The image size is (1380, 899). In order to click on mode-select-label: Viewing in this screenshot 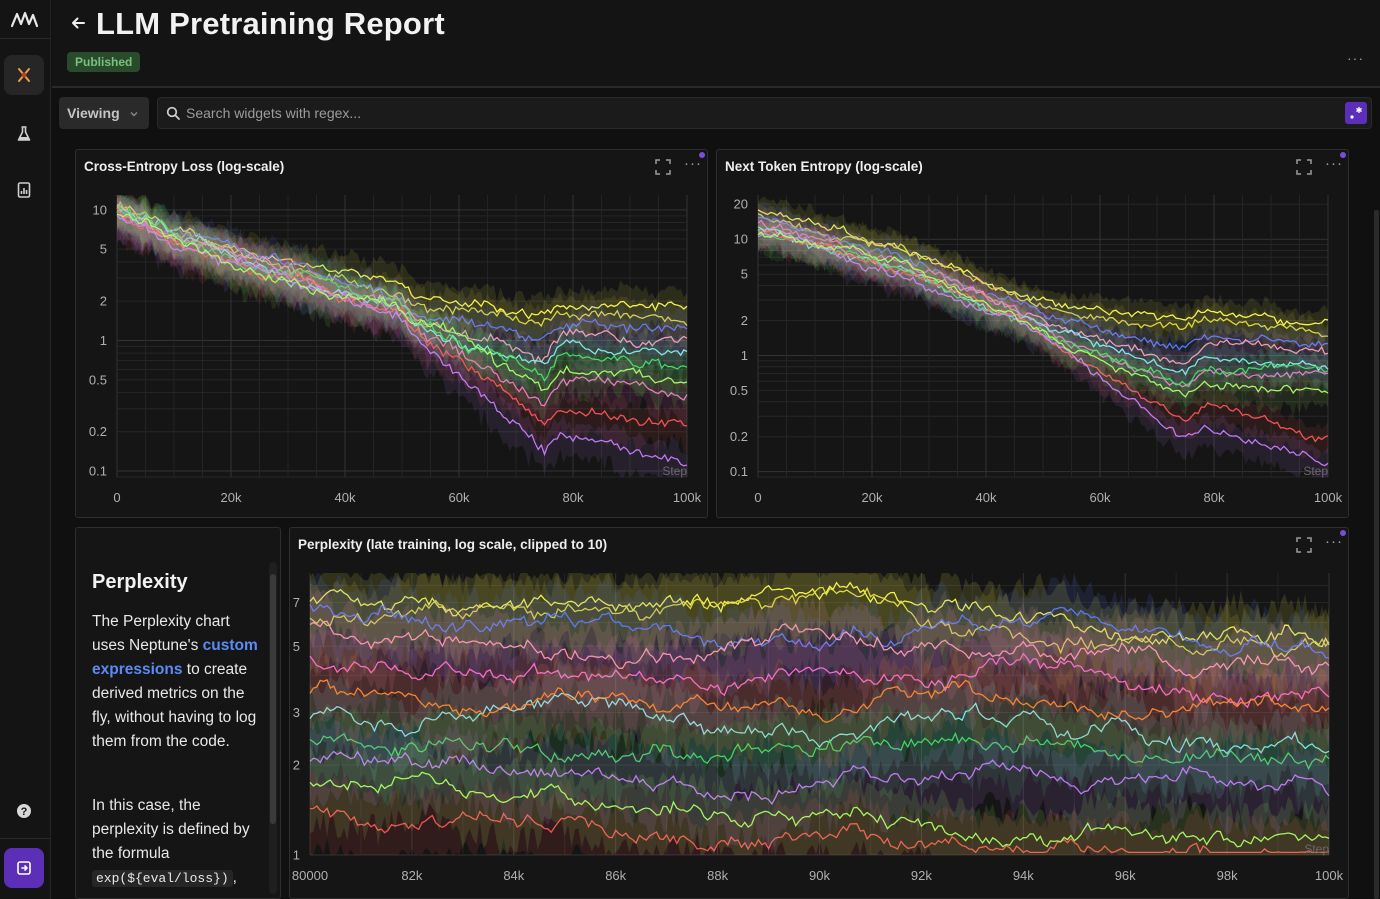, I will do `click(93, 113)`.